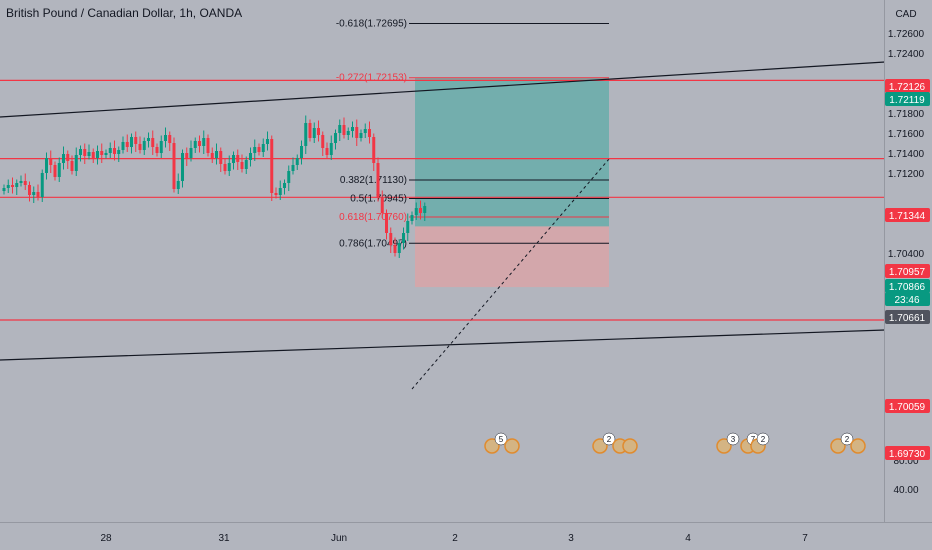 The width and height of the screenshot is (932, 550). I want to click on loss-zone, so click(512, 257).